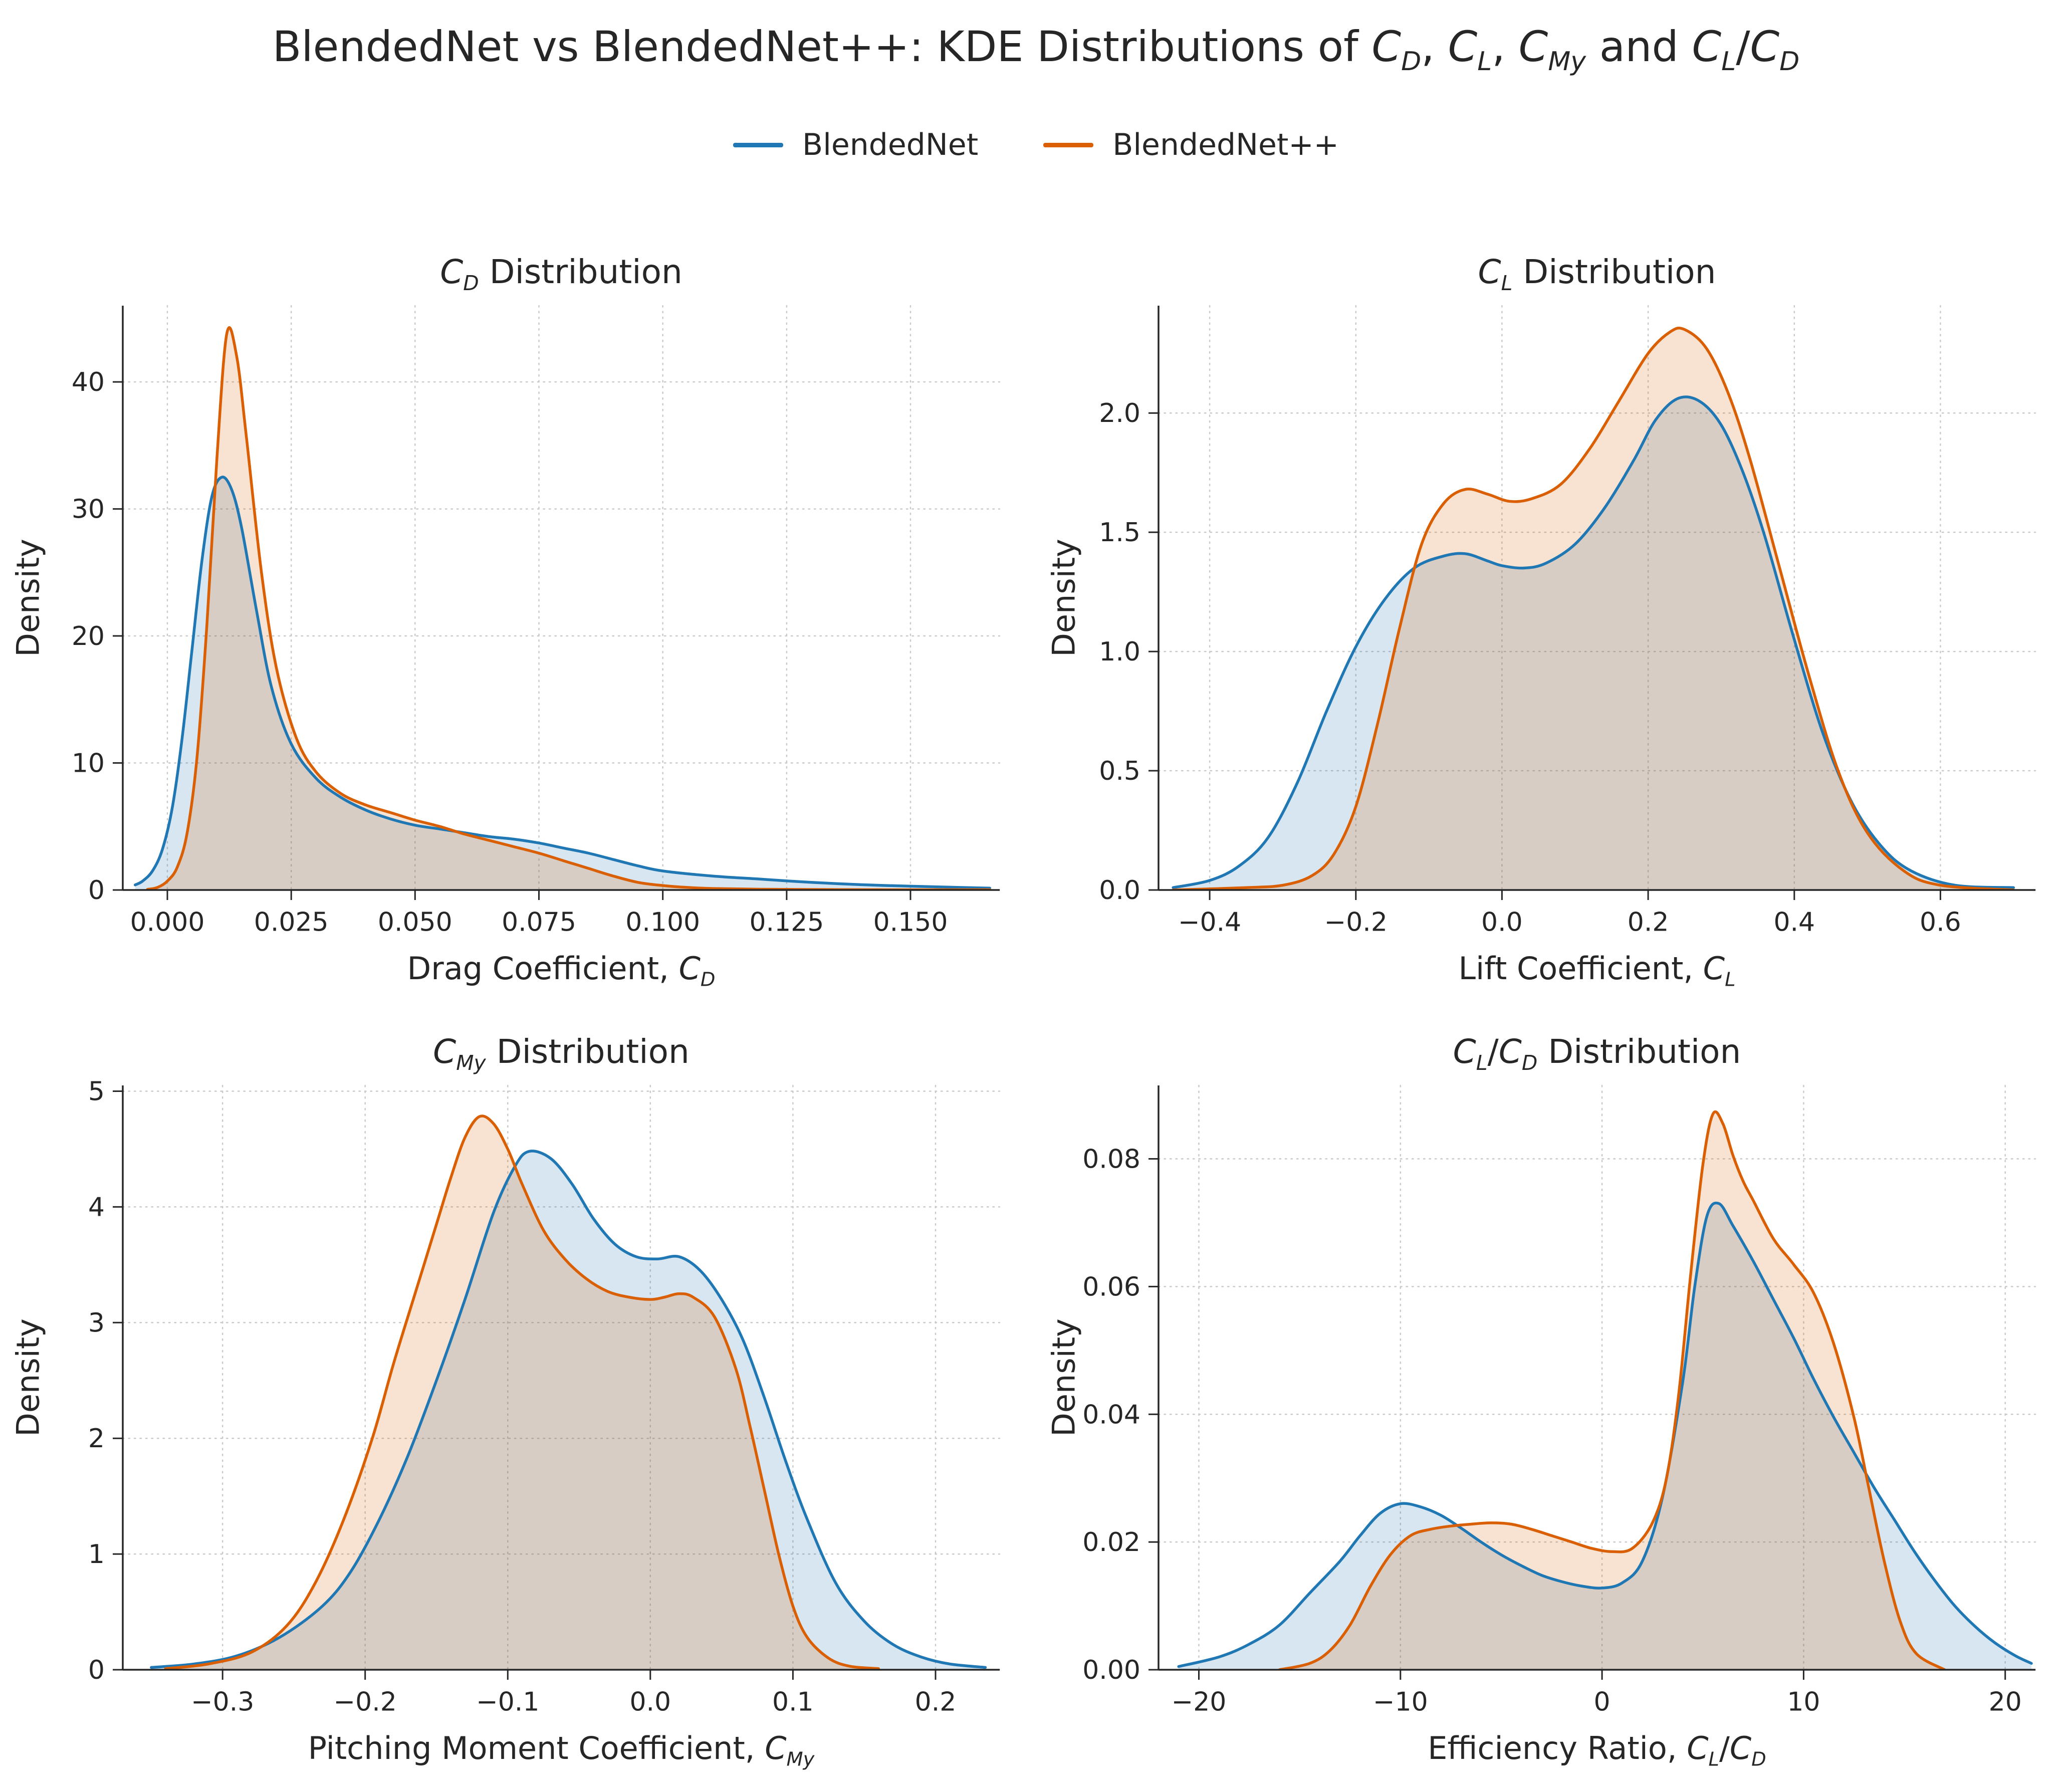  I want to click on tick-labels: −0.4 −0.2 0.0 0.2 0.4 0.6 0.0 0.5 1.0 1.5 2.0, so click(1530, 667).